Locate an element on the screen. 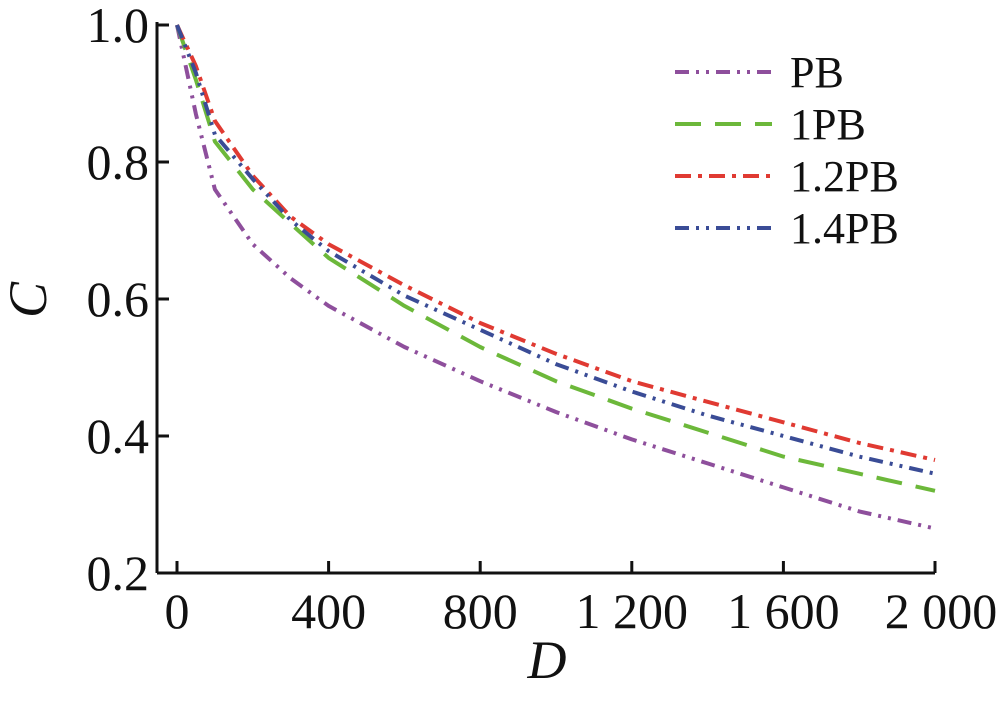  x-tick-label: 1 600 is located at coordinates (783, 611).